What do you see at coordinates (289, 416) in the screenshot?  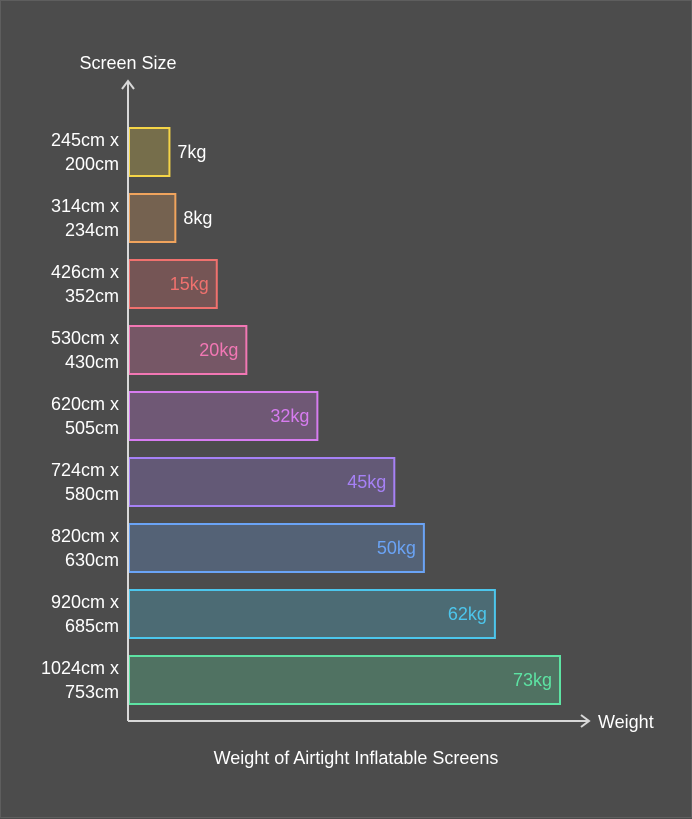 I see `value-label-4: 32kg` at bounding box center [289, 416].